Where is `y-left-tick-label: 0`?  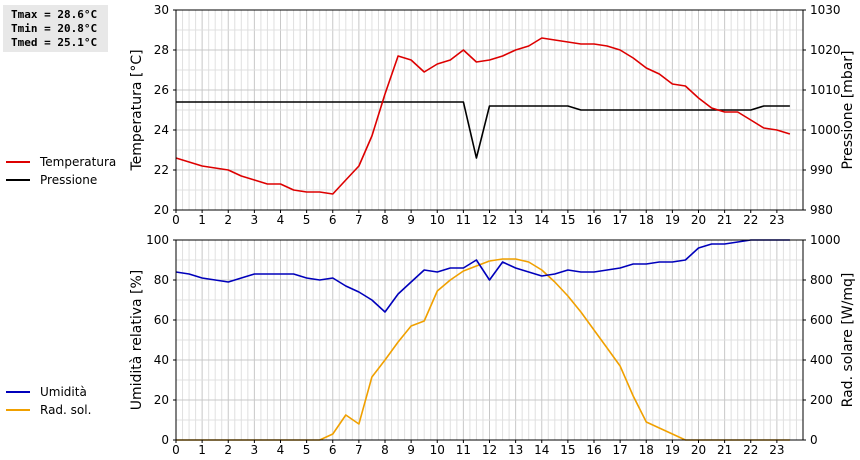 y-left-tick-label: 0 is located at coordinates (165, 440).